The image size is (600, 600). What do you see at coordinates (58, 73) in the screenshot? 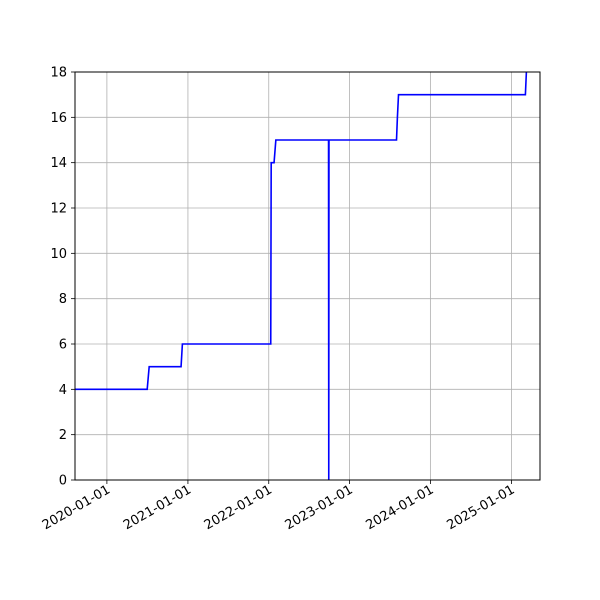
I see `y-tick-label: 18` at bounding box center [58, 73].